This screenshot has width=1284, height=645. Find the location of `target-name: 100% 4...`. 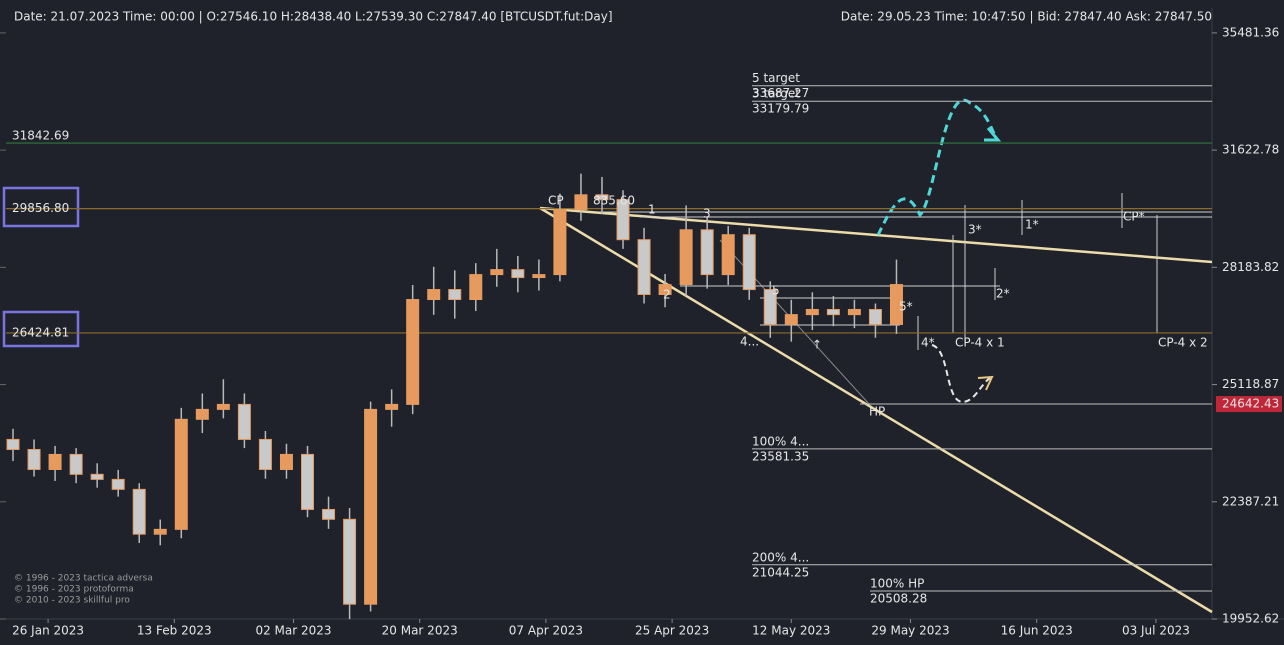

target-name: 100% 4... is located at coordinates (780, 441).